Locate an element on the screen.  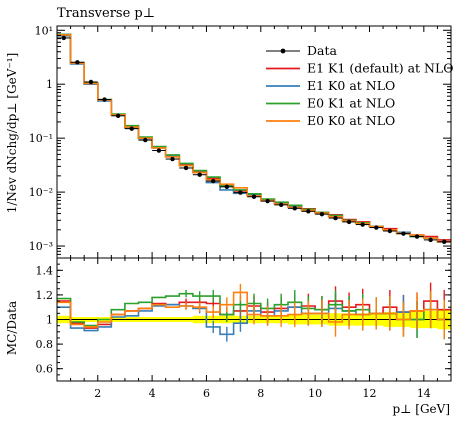
x-tick-label: 10 is located at coordinates (315, 393).